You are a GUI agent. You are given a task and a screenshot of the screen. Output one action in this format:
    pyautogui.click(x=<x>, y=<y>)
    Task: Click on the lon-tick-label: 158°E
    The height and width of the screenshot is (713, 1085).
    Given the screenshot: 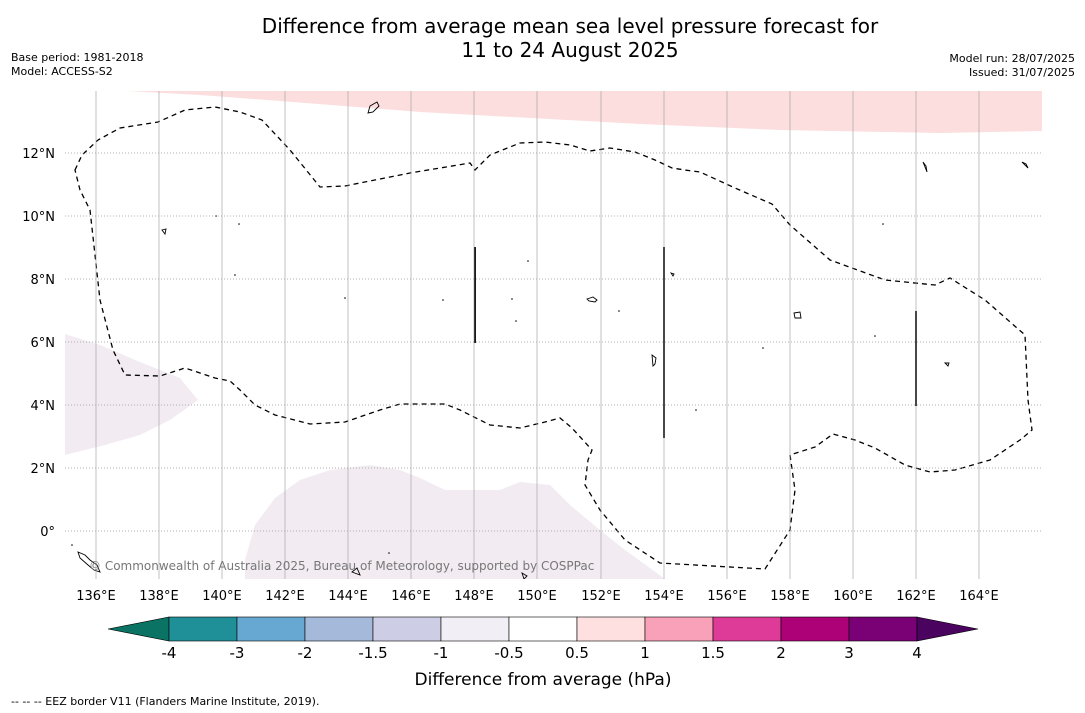 What is the action you would take?
    pyautogui.click(x=790, y=596)
    